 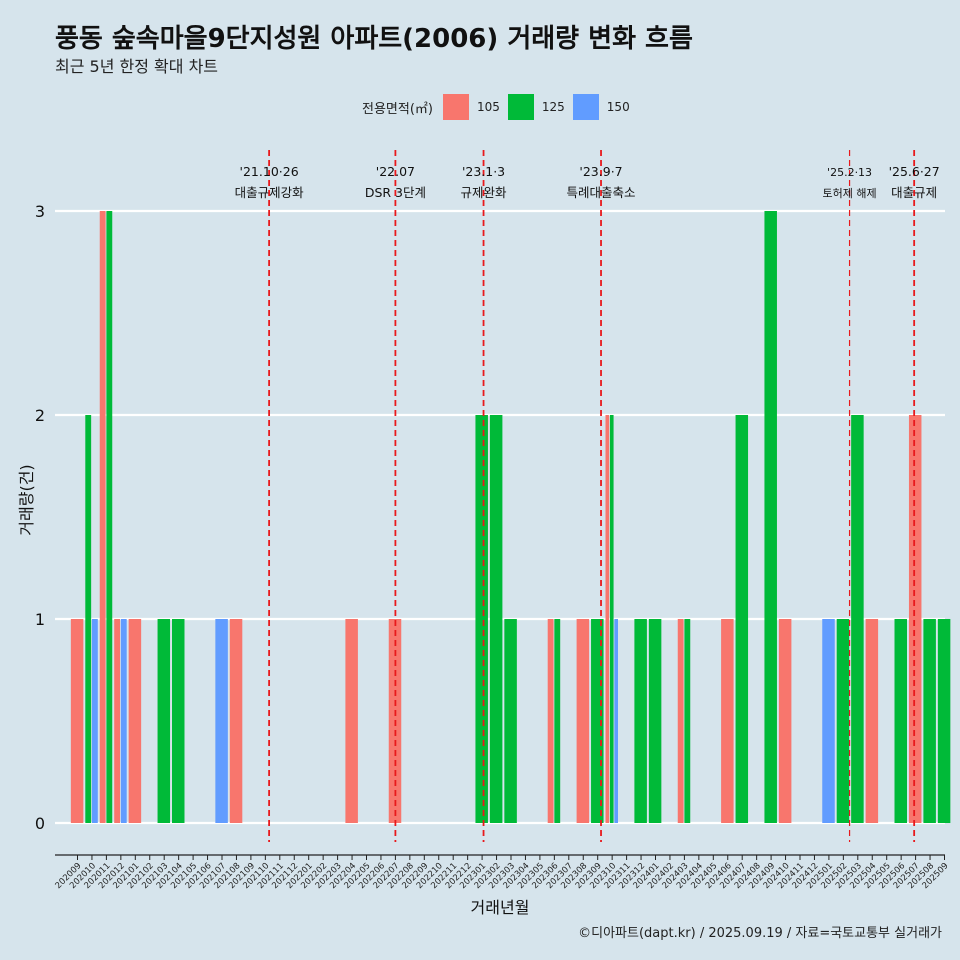 I want to click on chart-title: 풍동 숲속마을9단지성원 아파트(2006) 거래량 변화 흐름, so click(x=374, y=39).